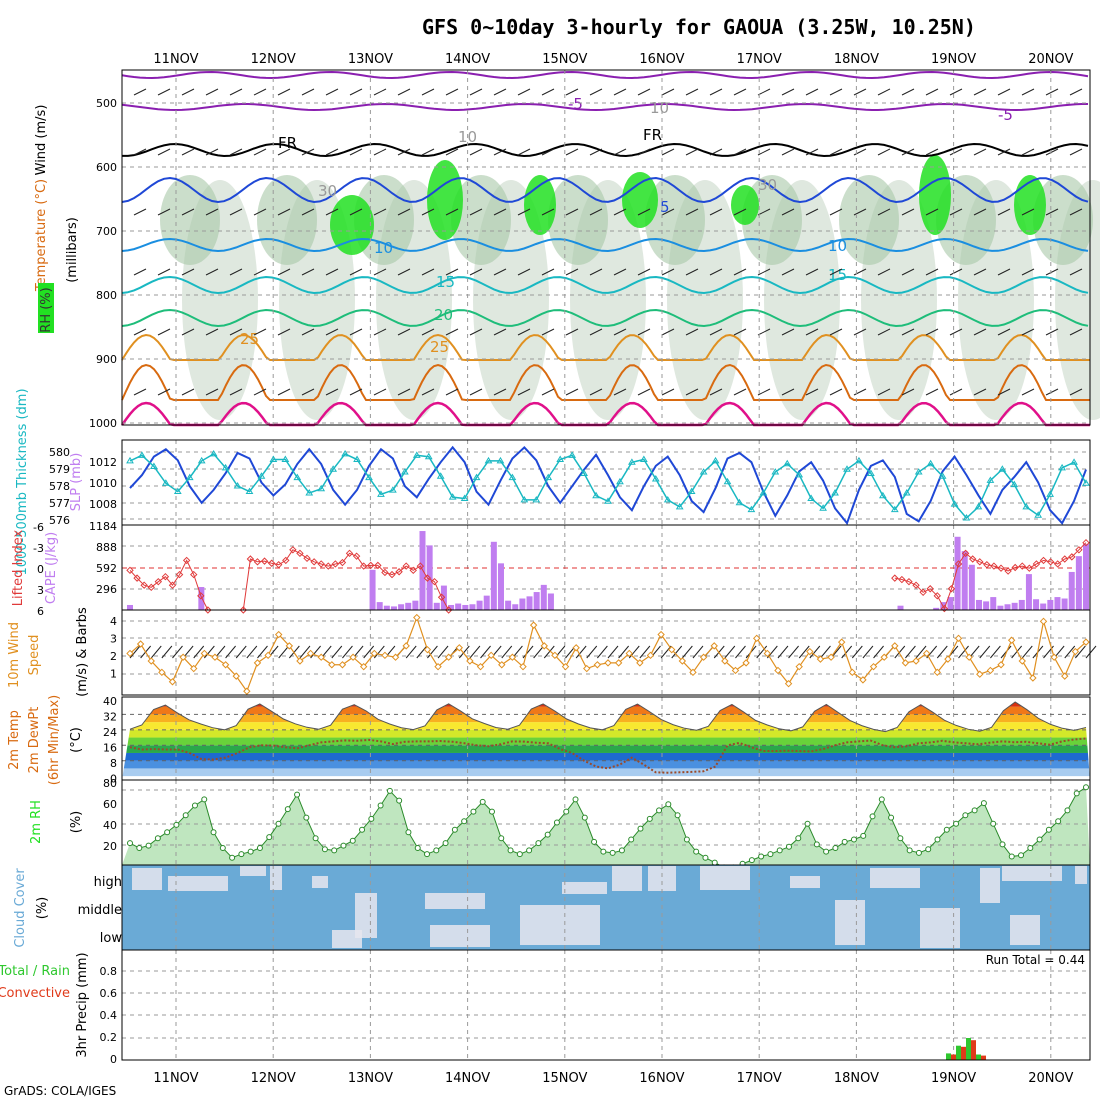  What do you see at coordinates (578, 220) in the screenshot?
I see `rh-shading` at bounding box center [578, 220].